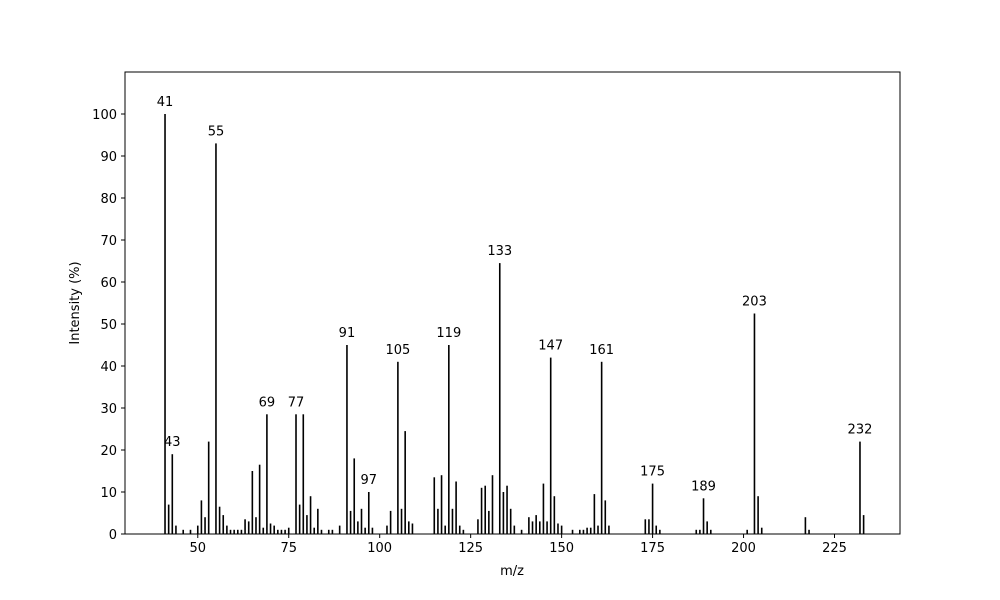  I want to click on peak-label: 43, so click(172, 442).